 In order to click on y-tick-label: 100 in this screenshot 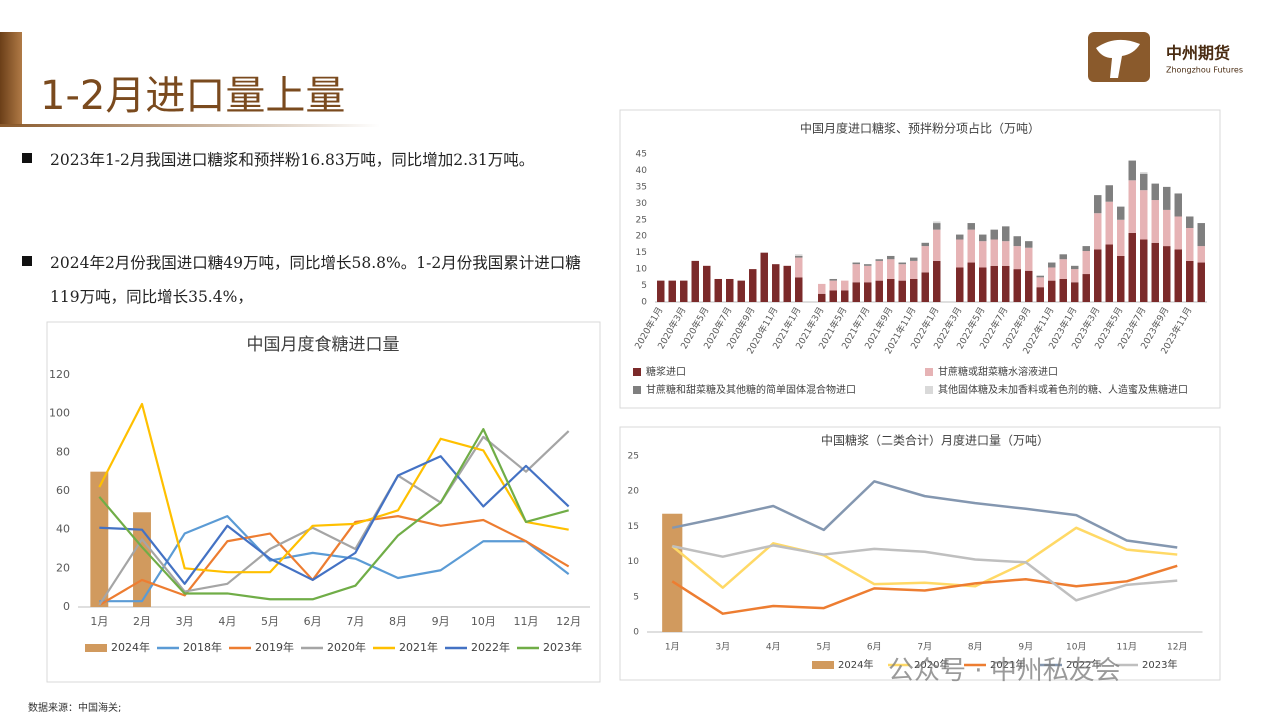, I will do `click(59, 413)`.